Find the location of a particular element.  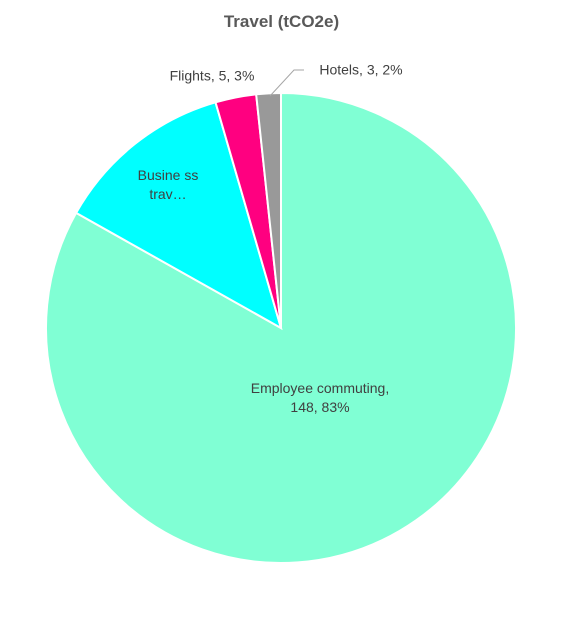

chart-title: Travel (tCO2e) is located at coordinates (281, 21).